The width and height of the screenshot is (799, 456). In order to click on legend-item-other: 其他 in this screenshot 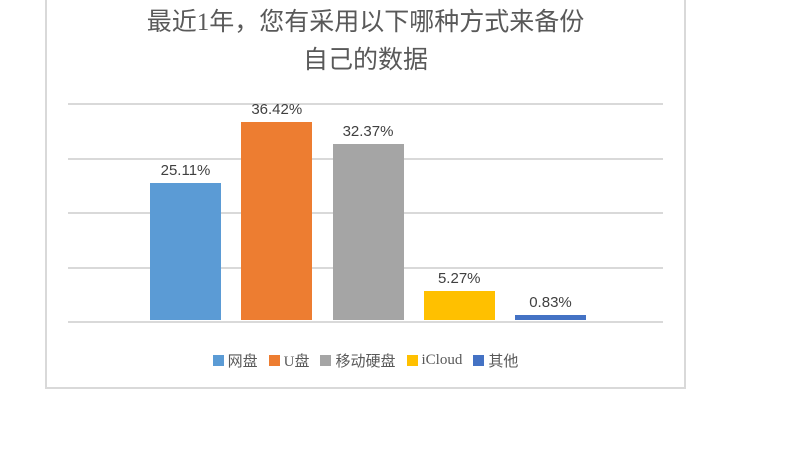, I will do `click(495, 360)`.